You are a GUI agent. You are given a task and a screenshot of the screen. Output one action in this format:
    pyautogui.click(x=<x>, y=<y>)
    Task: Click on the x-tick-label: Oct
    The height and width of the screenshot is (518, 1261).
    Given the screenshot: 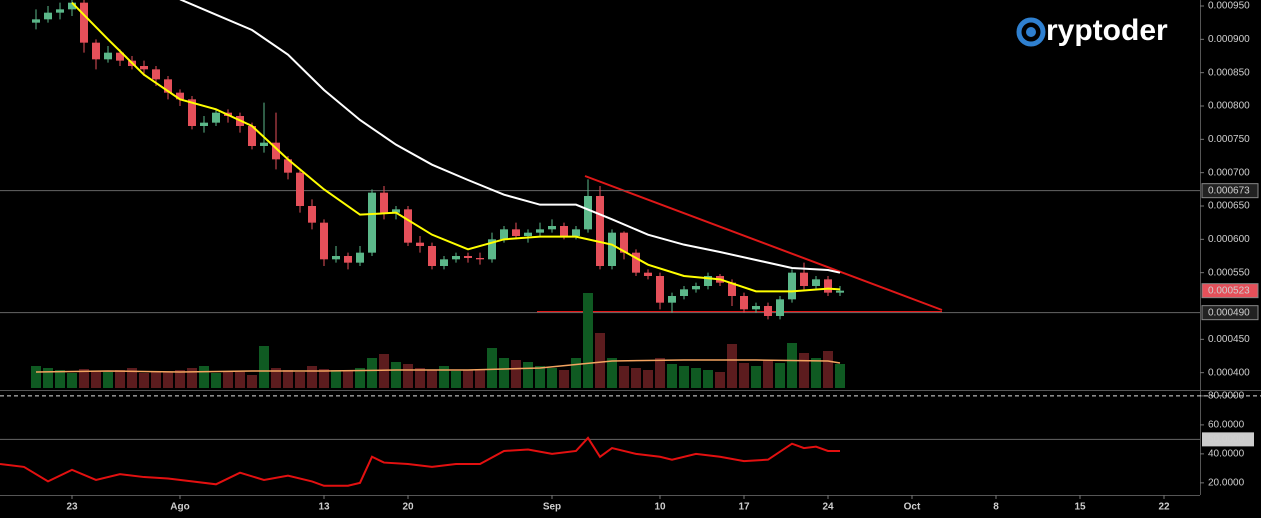 What is the action you would take?
    pyautogui.click(x=912, y=507)
    